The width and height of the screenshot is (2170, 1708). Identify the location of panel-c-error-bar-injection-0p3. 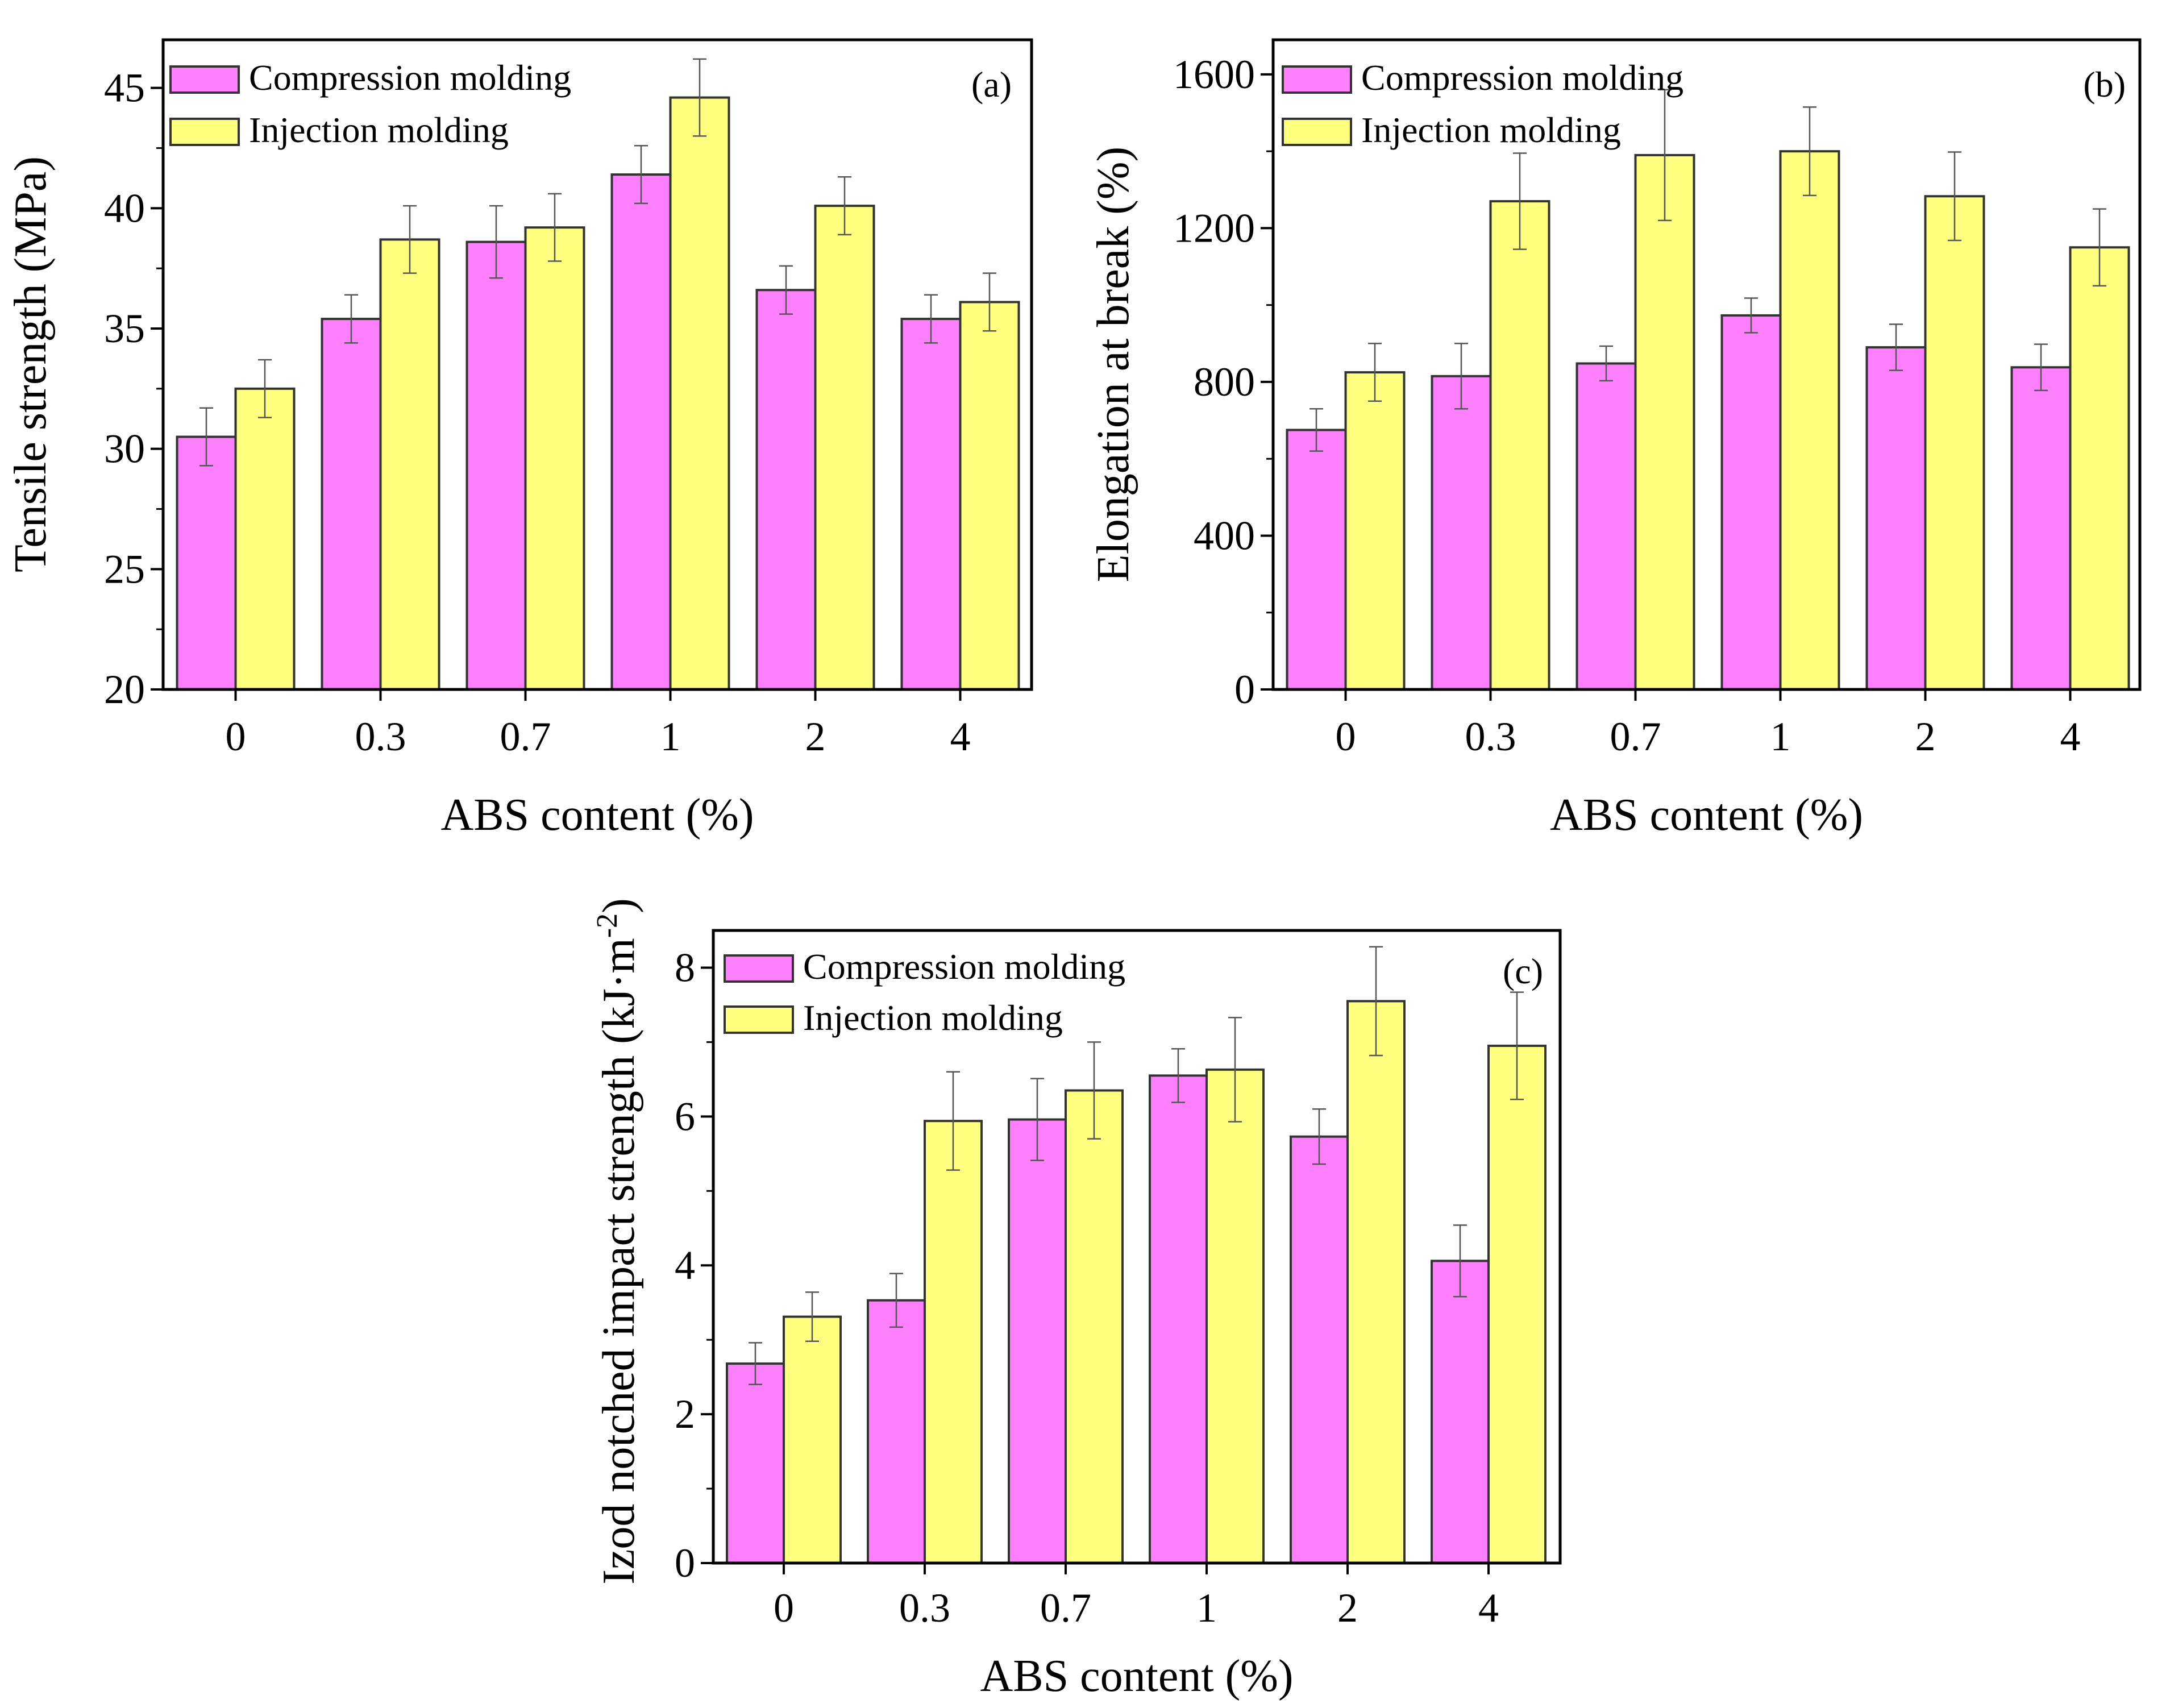
(953, 1121).